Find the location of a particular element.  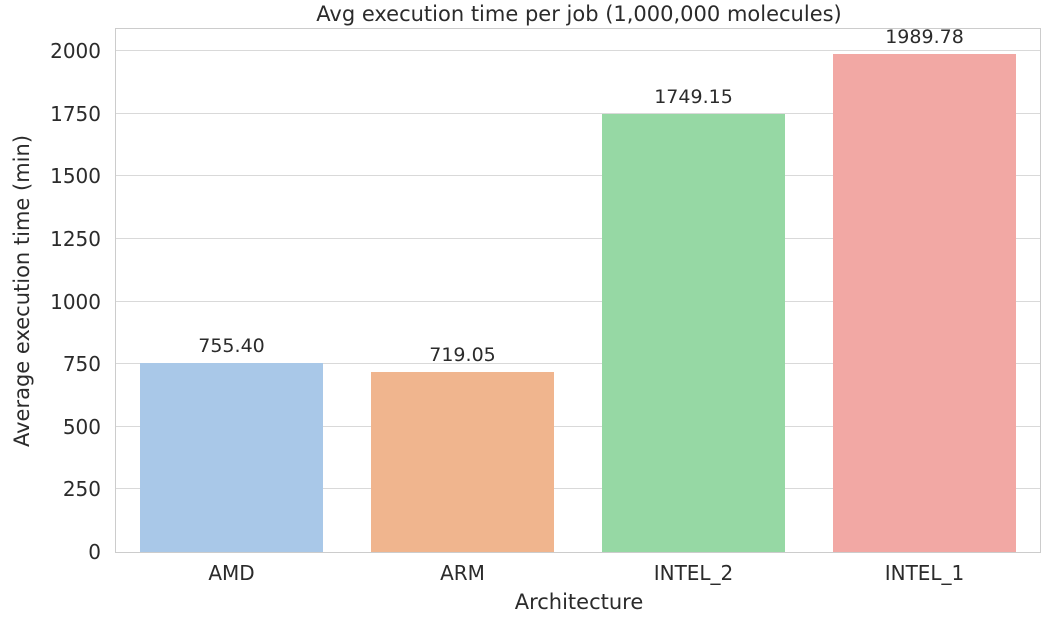

y-axis-label-wrap: Average execution time (min) is located at coordinates (22, 290).